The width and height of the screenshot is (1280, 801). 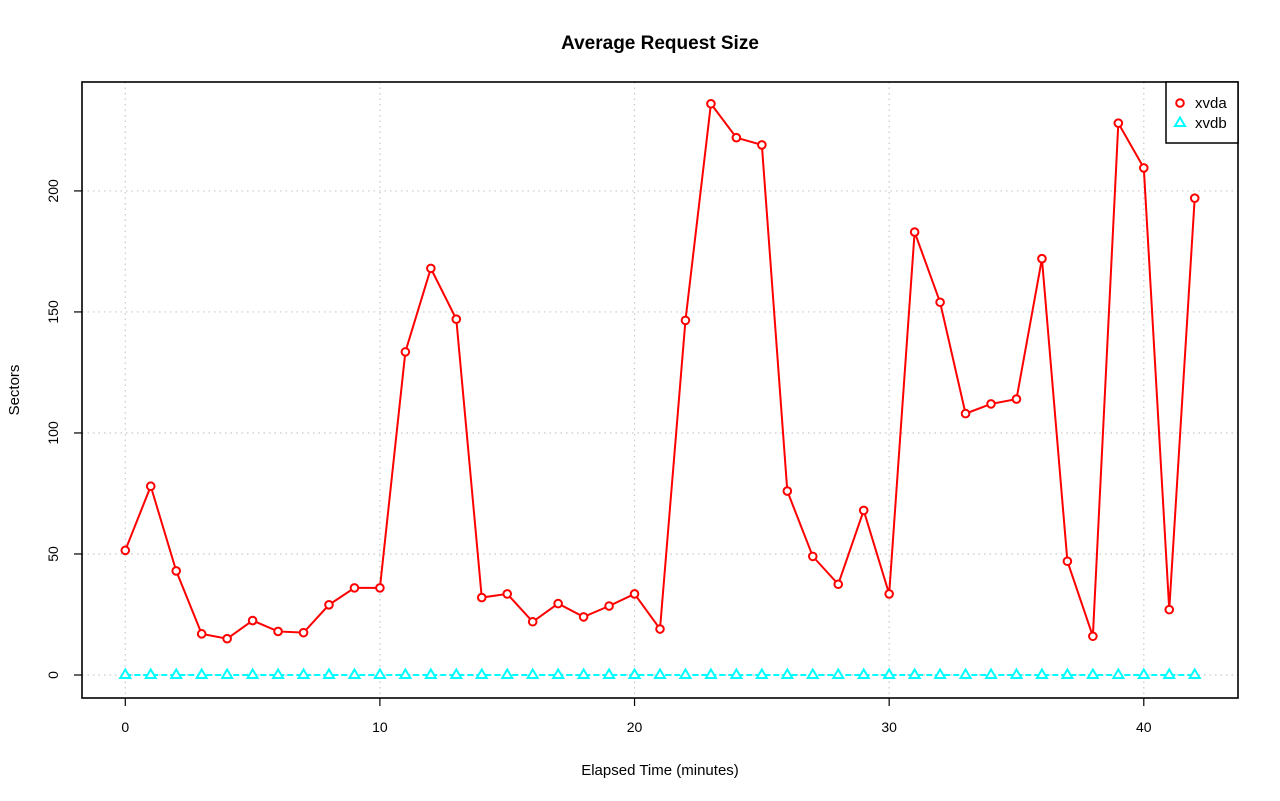 I want to click on legend: xvda xvdb, so click(x=1202, y=112).